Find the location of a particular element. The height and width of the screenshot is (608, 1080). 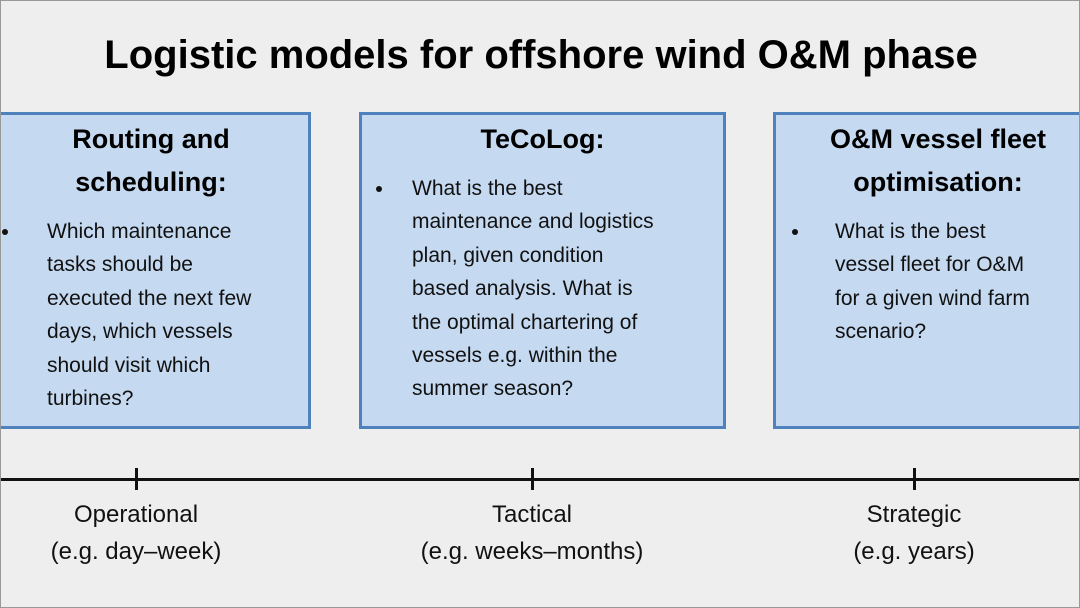

box-title: TeCoLog: is located at coordinates (542, 139).